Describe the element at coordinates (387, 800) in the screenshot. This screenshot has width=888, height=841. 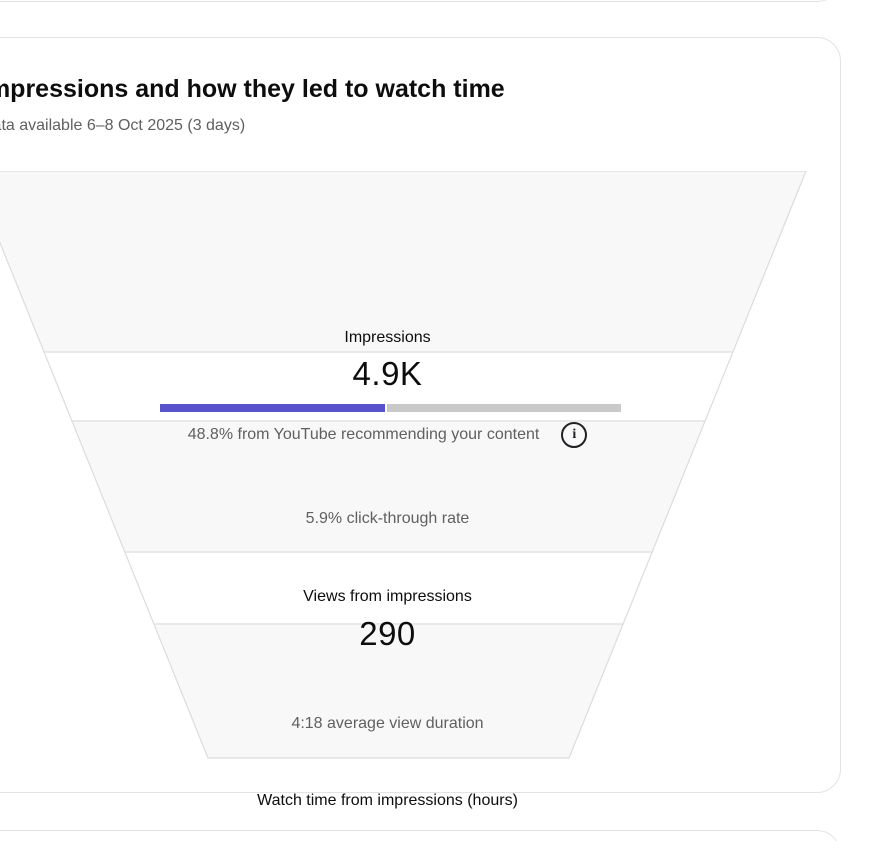
I see `watch-time-label: Watch time from impressions (hours)` at that location.